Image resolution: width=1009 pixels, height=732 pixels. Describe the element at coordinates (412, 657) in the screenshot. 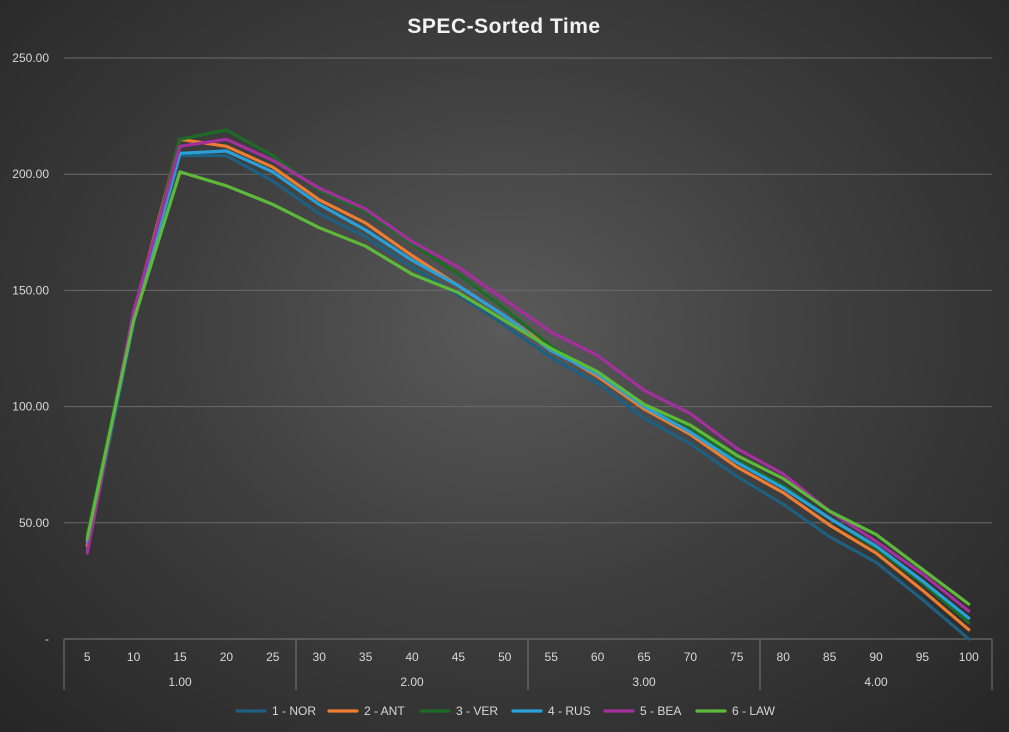

I see `x-tick-label: 40` at that location.